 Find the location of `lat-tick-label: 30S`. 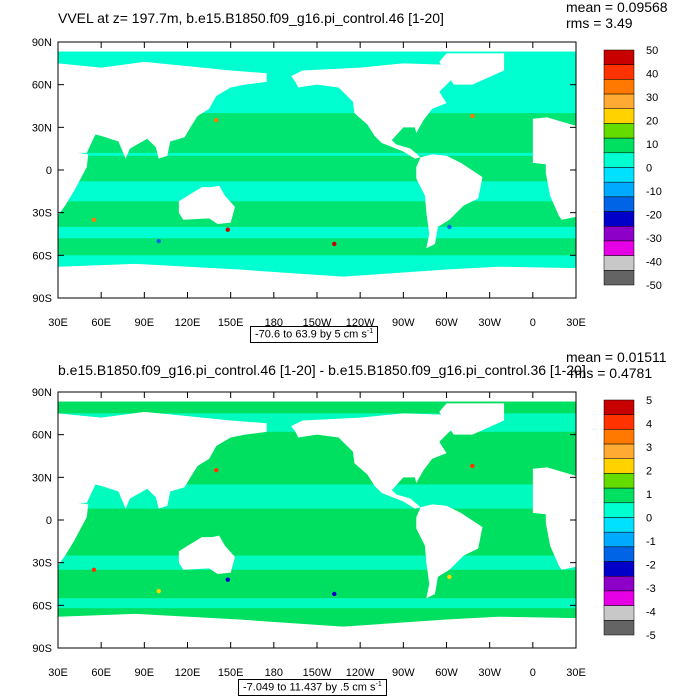

lat-tick-label: 30S is located at coordinates (42, 214).